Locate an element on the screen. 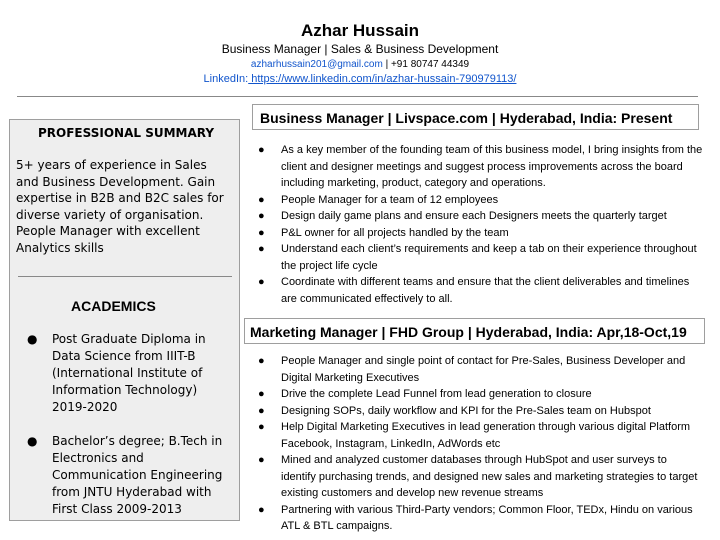  candidate-name: Azhar Hussain is located at coordinates (360, 30).